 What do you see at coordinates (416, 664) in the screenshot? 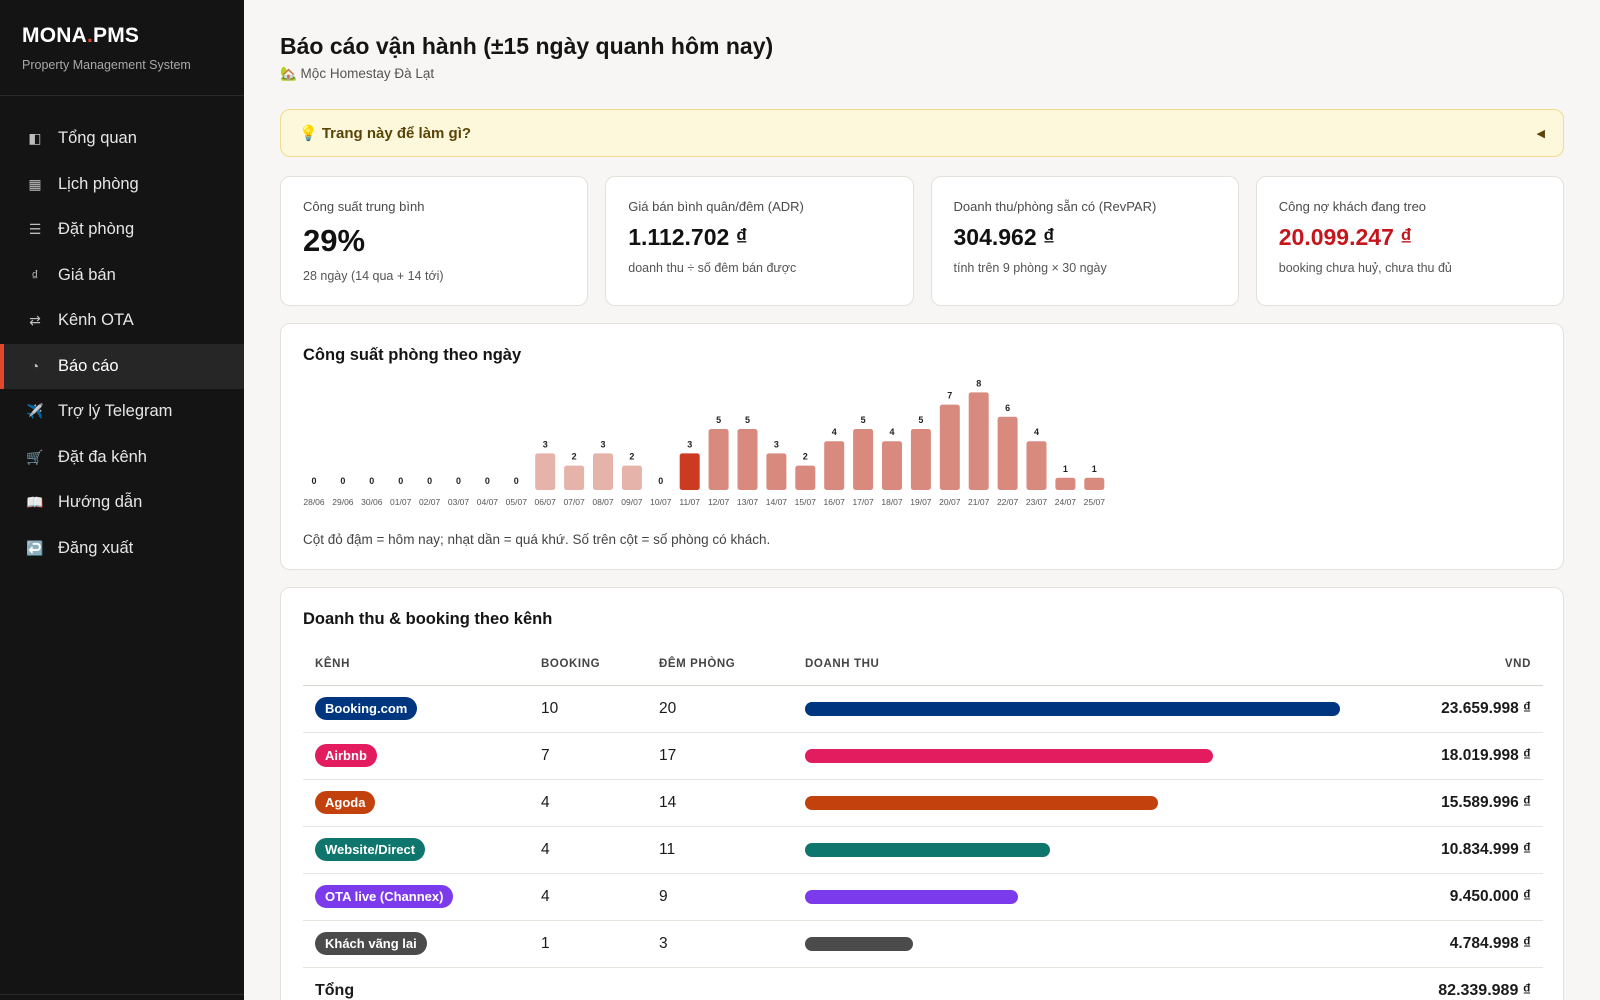
I see `col-channel: KÊNH` at bounding box center [416, 664].